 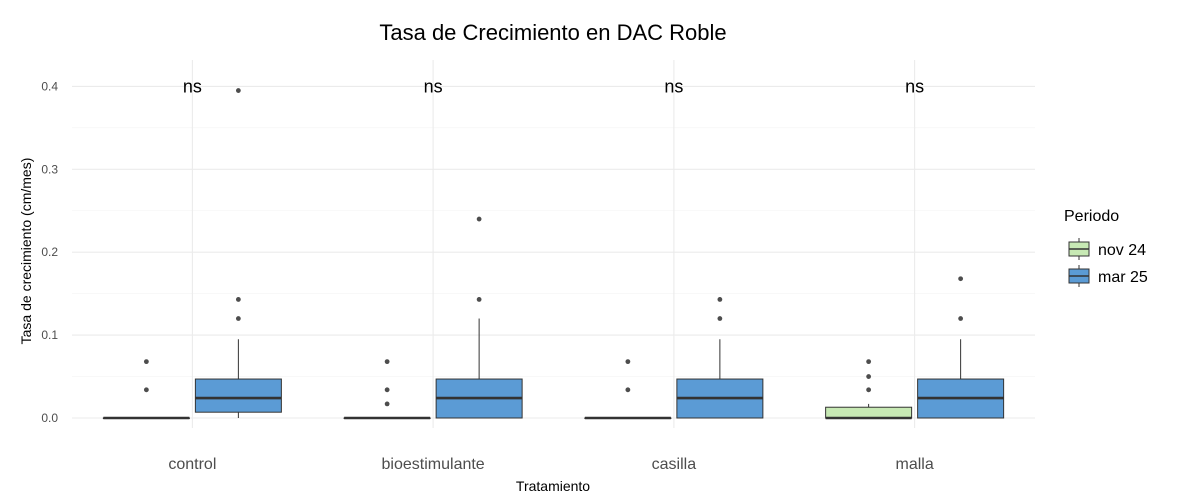 I want to click on x-tick-label: control, so click(x=192, y=464).